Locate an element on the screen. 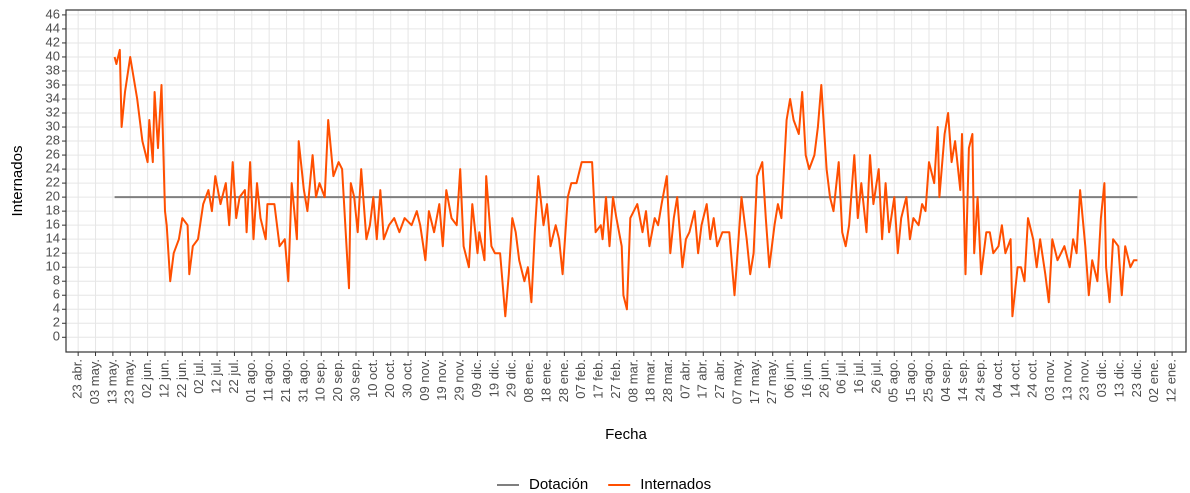  x-tick-label: 26 jul. is located at coordinates (875, 376).